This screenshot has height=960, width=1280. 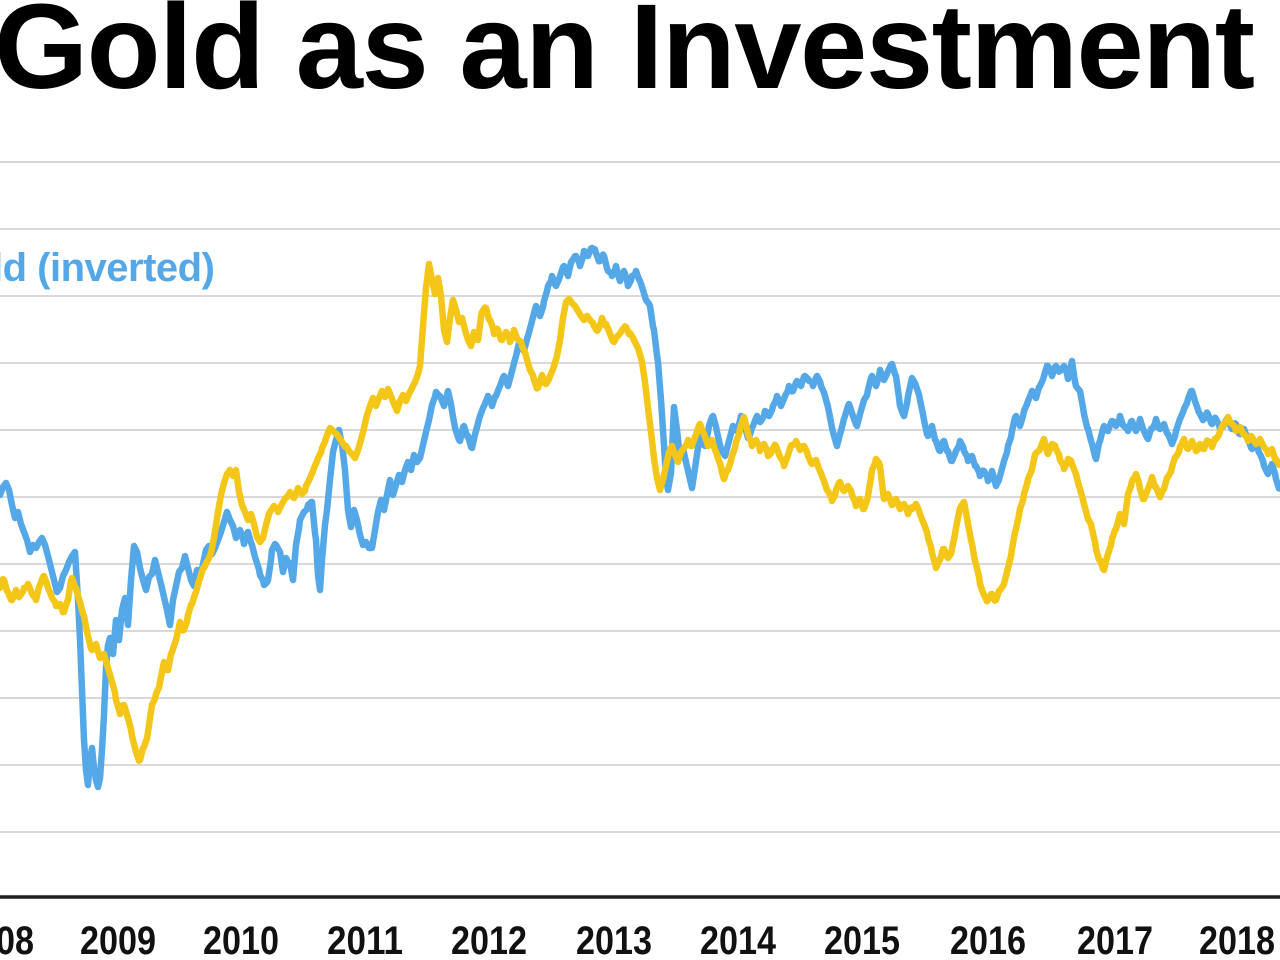 I want to click on x-tick-2009: 2009, so click(x=118, y=939).